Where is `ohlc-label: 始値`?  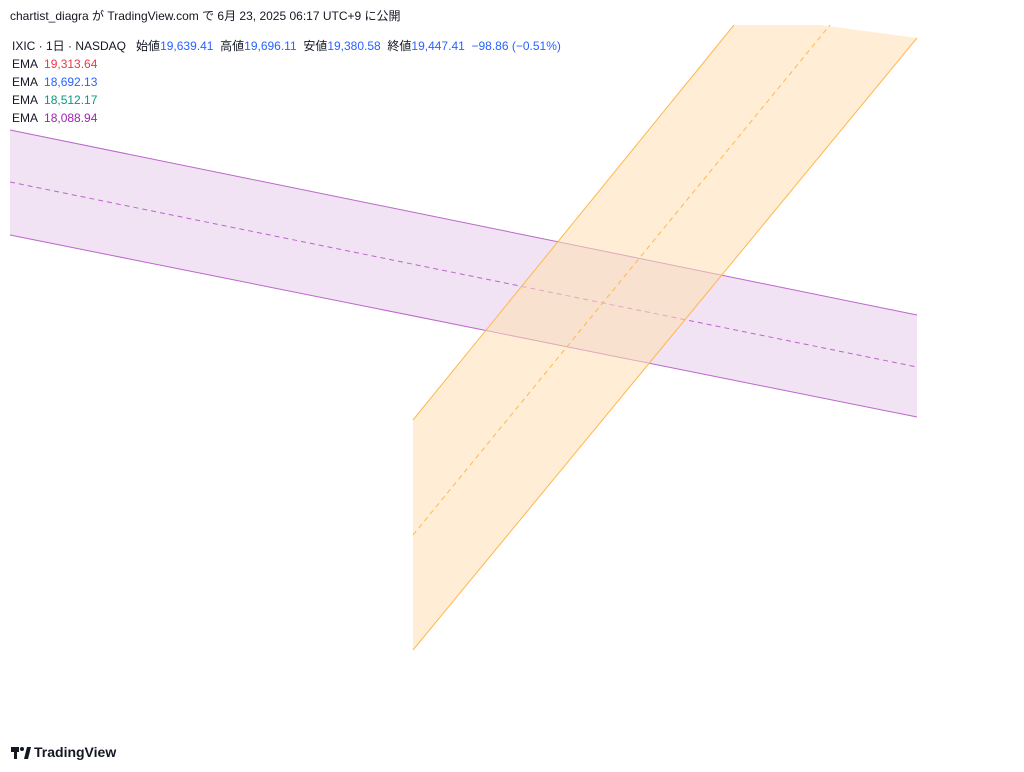 ohlc-label: 始値 is located at coordinates (148, 46).